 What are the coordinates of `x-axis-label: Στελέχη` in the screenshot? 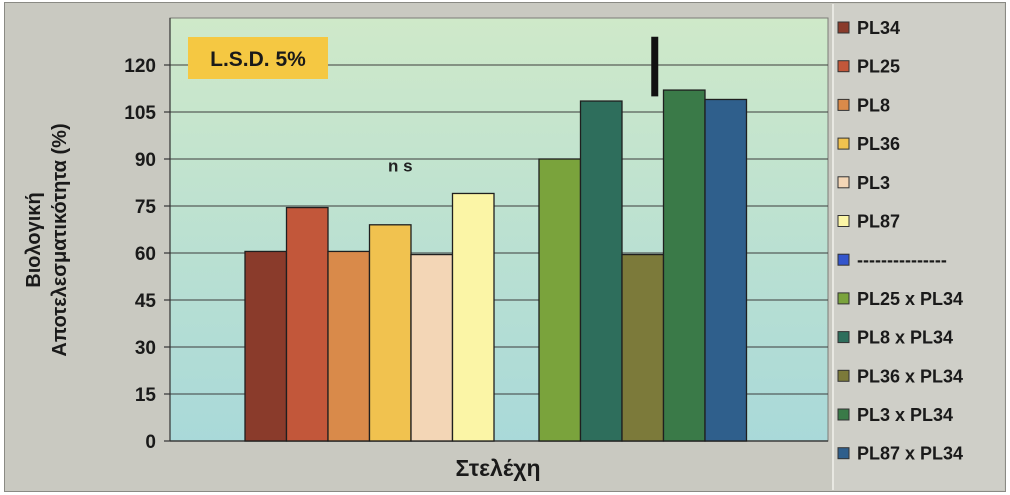 It's located at (497, 468).